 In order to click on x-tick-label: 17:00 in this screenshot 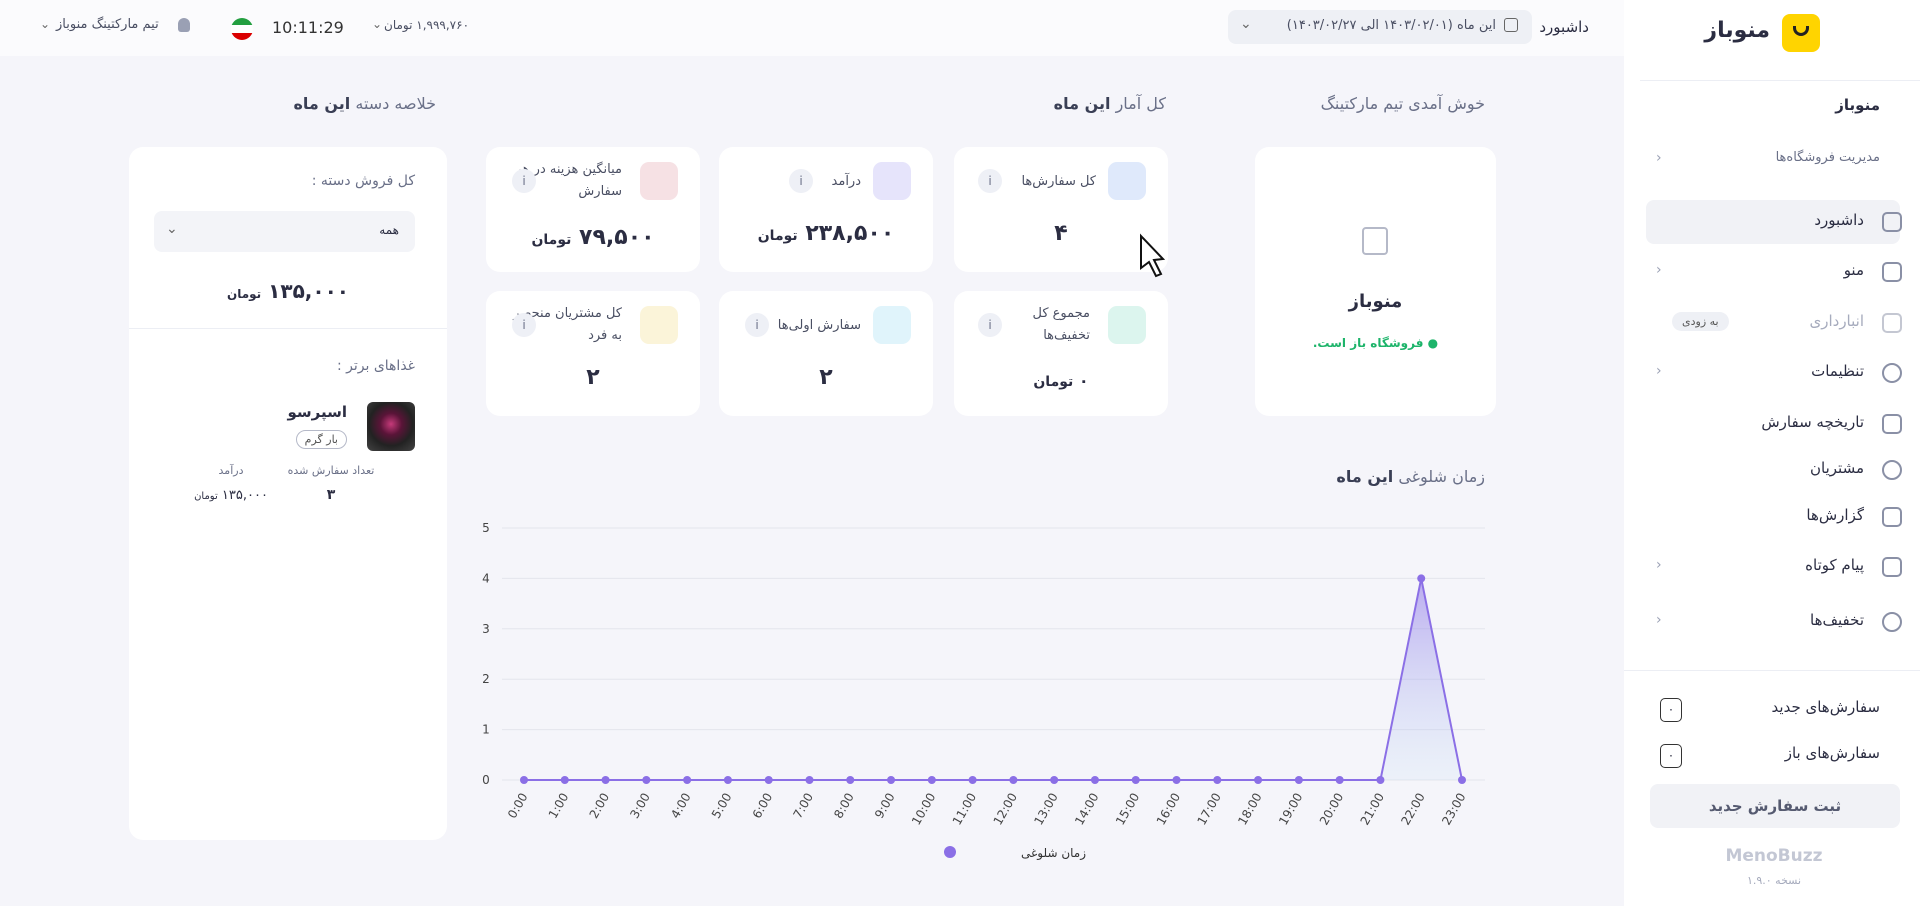, I will do `click(1208, 809)`.